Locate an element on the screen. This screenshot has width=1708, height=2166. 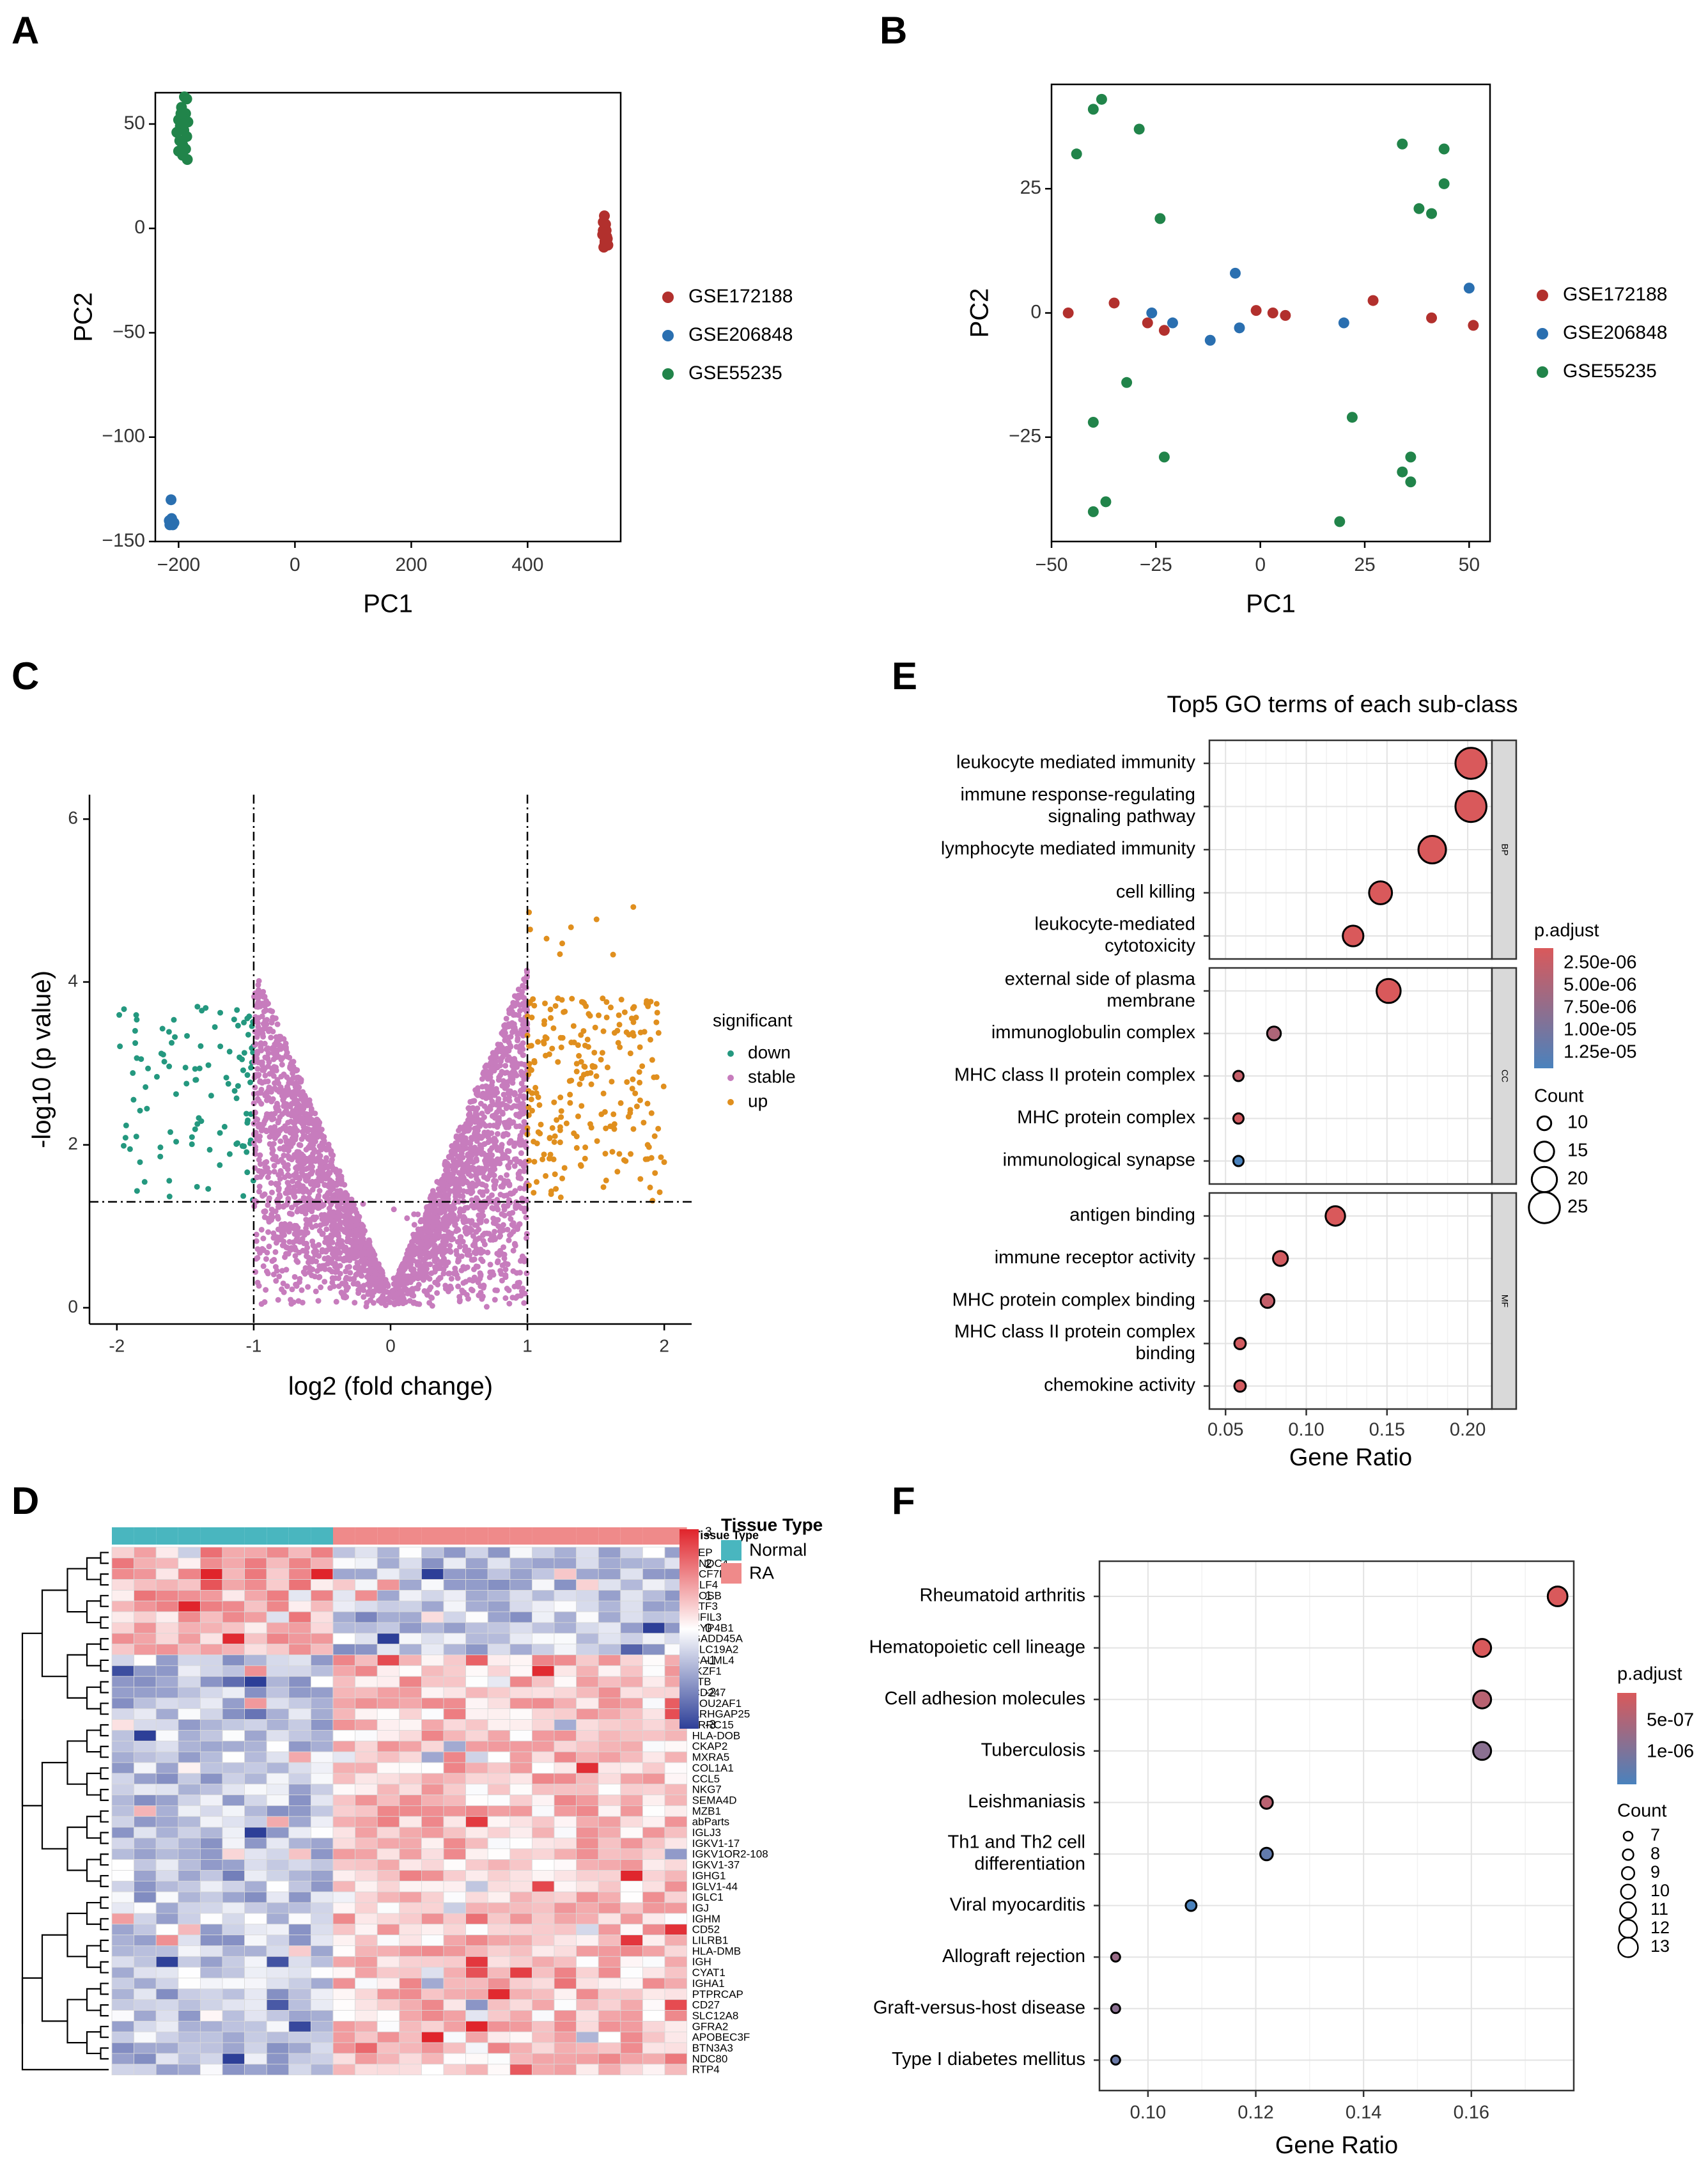
panel-letter-a: A is located at coordinates (25, 30).